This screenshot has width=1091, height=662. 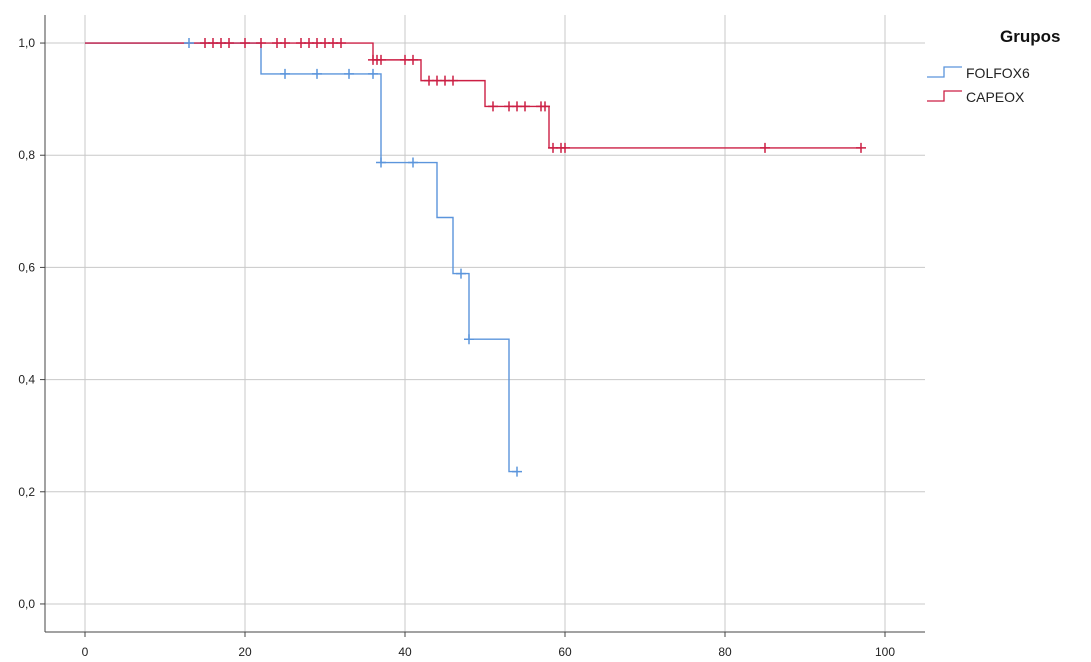 I want to click on legend-label-folfox6: FOLFOX6, so click(x=998, y=73).